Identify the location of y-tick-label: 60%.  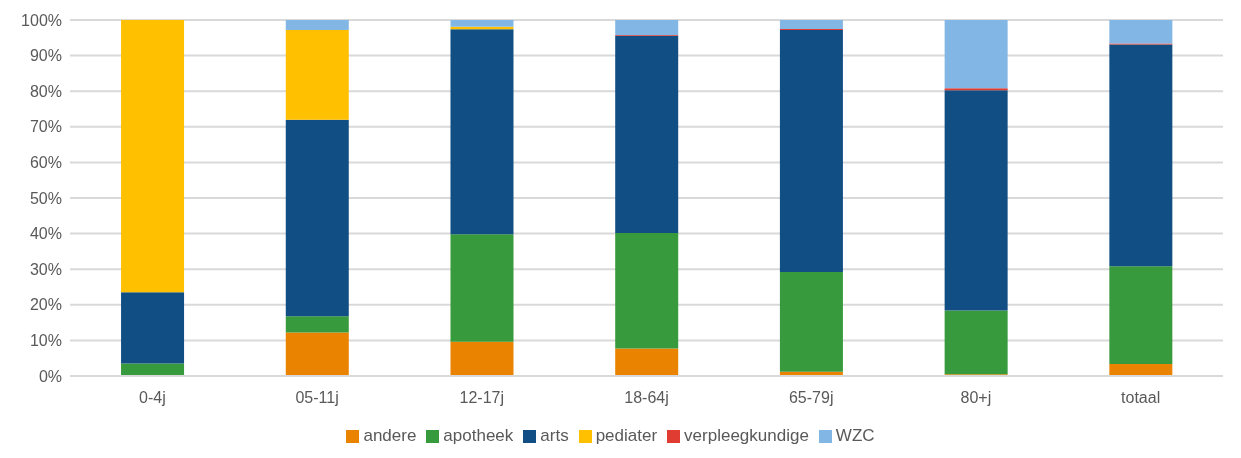
(45, 163).